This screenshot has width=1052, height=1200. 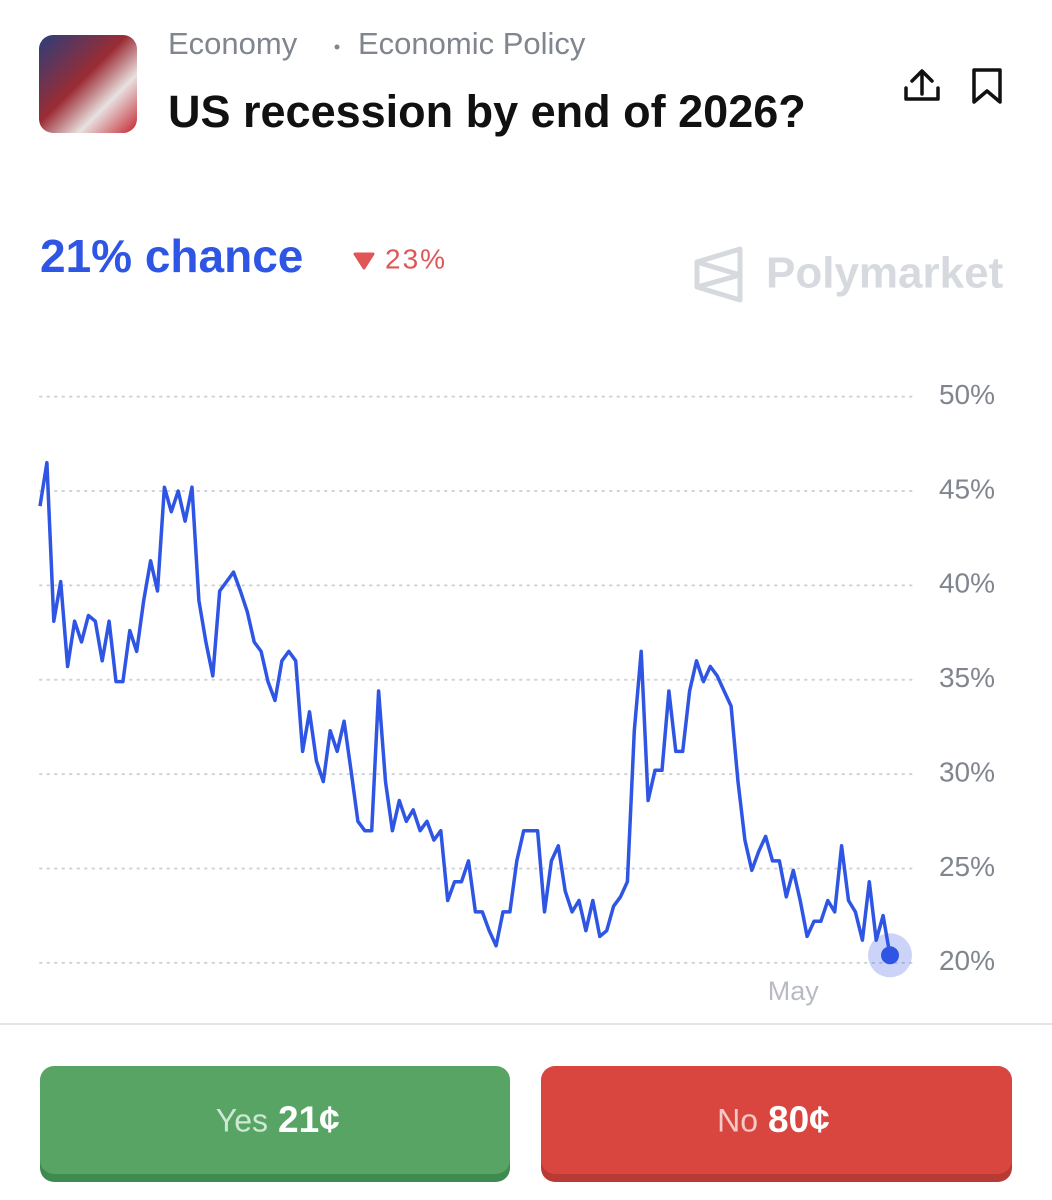 I want to click on y-tick-label: 40%, so click(x=967, y=583).